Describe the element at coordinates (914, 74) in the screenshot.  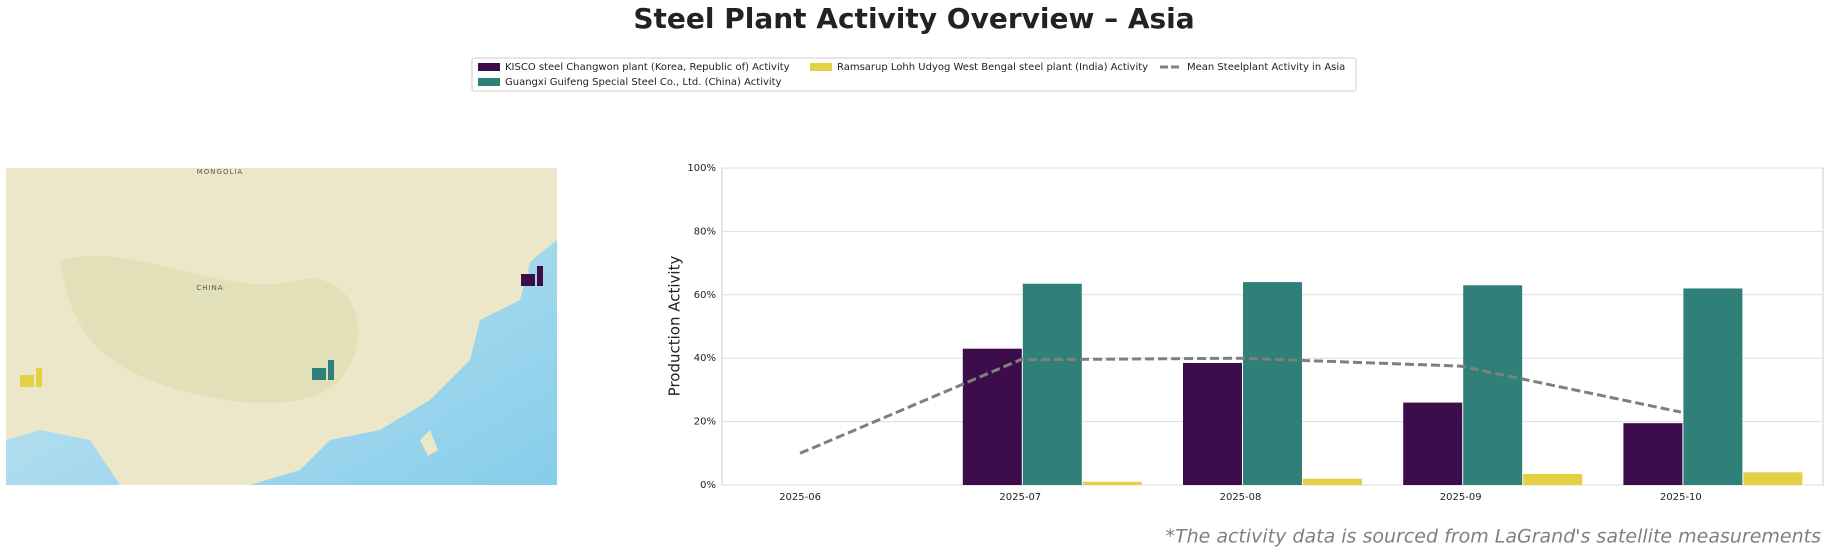
I see `legend` at that location.